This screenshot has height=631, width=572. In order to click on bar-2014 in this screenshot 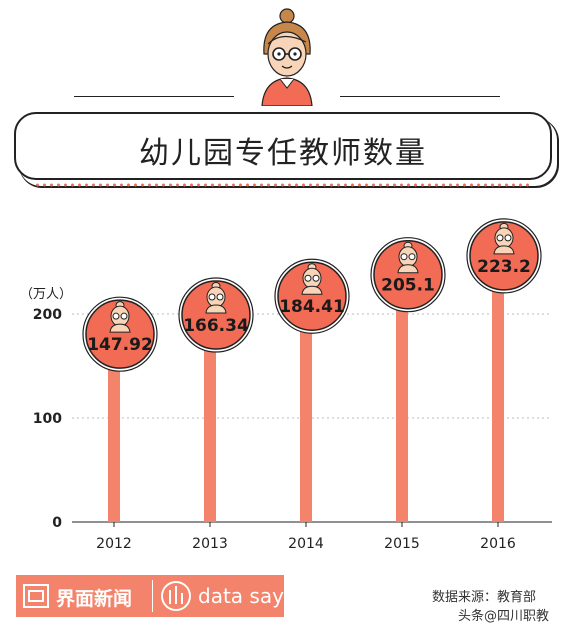, I will do `click(306, 426)`.